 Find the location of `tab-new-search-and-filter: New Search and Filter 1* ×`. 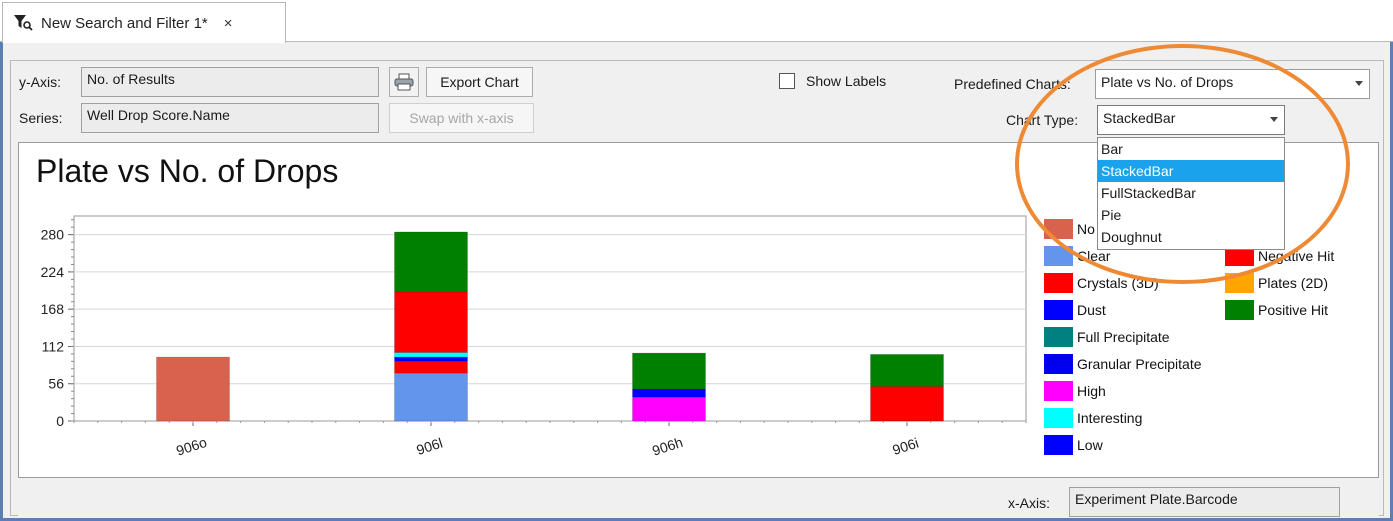

tab-new-search-and-filter: New Search and Filter 1* × is located at coordinates (144, 22).